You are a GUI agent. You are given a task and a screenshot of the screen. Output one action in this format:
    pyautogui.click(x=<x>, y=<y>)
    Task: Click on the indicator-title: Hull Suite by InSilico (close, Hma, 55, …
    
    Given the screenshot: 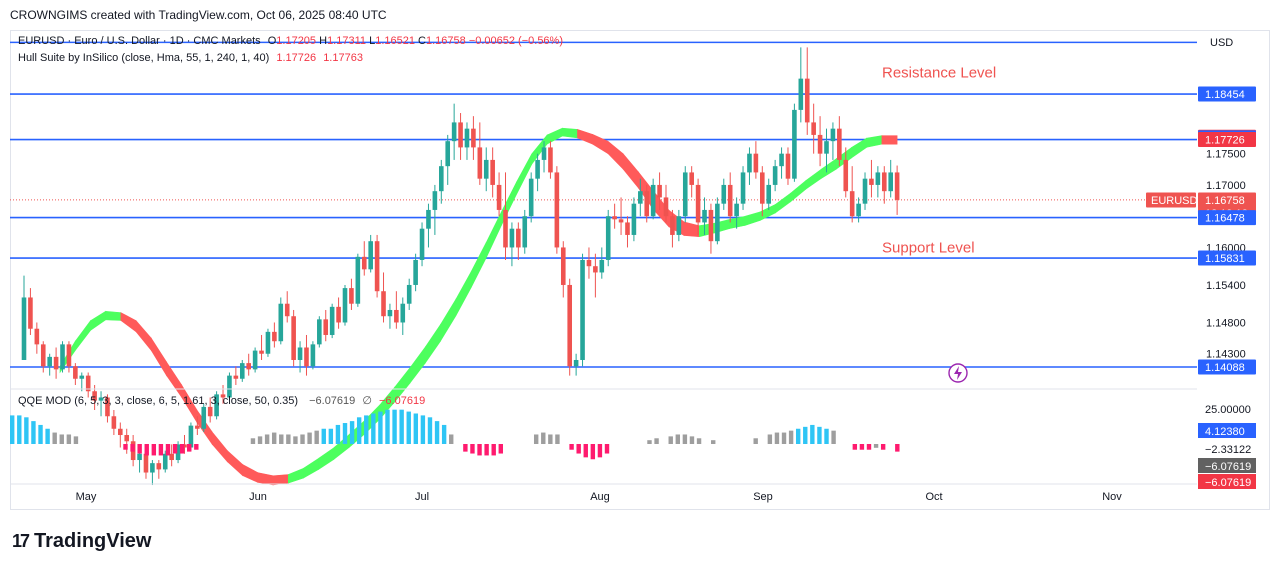 What is the action you would take?
    pyautogui.click(x=144, y=58)
    